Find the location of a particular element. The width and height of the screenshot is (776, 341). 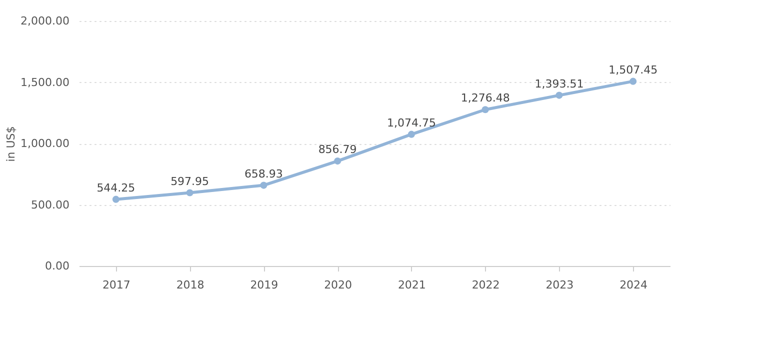

x-tick-label: 2019 is located at coordinates (264, 285).